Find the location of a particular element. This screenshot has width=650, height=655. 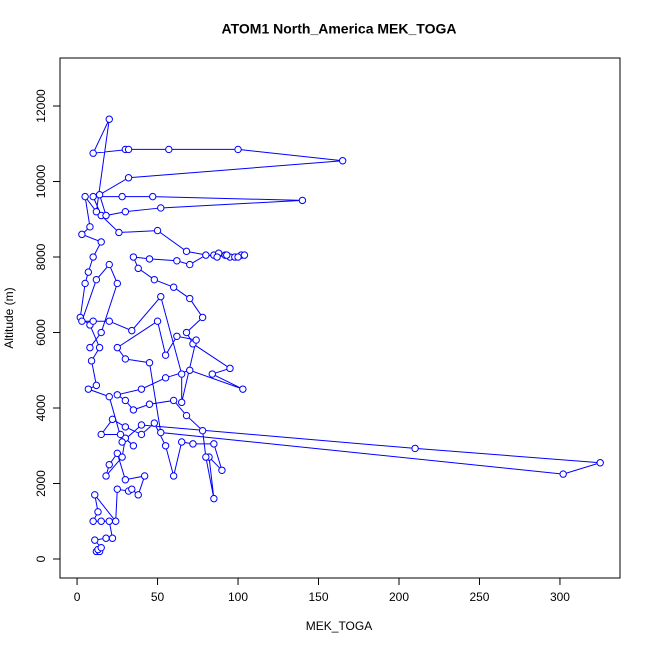

x-tick-label: 200 is located at coordinates (399, 597).